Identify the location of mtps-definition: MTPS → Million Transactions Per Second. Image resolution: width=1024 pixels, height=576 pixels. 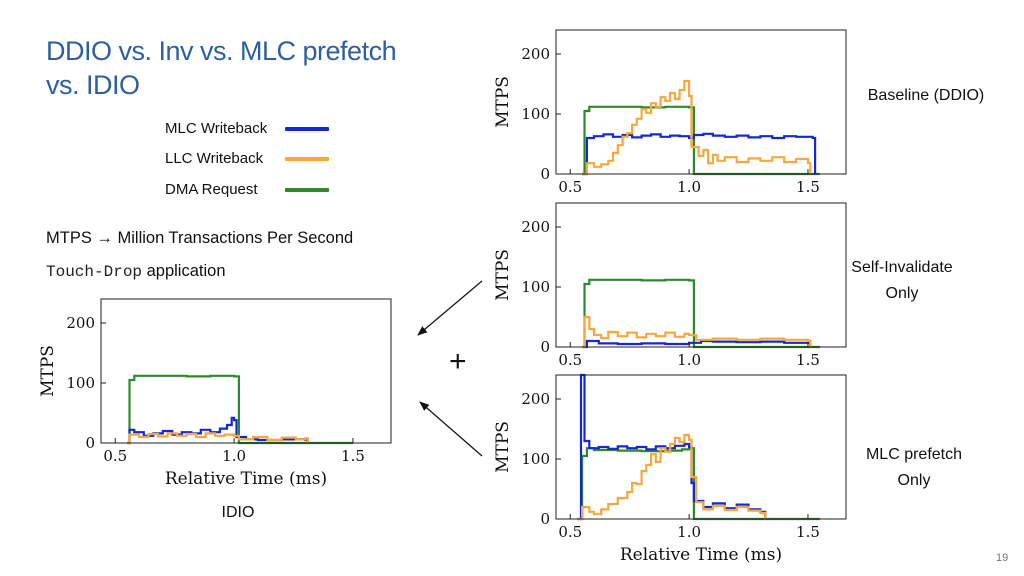
(200, 238).